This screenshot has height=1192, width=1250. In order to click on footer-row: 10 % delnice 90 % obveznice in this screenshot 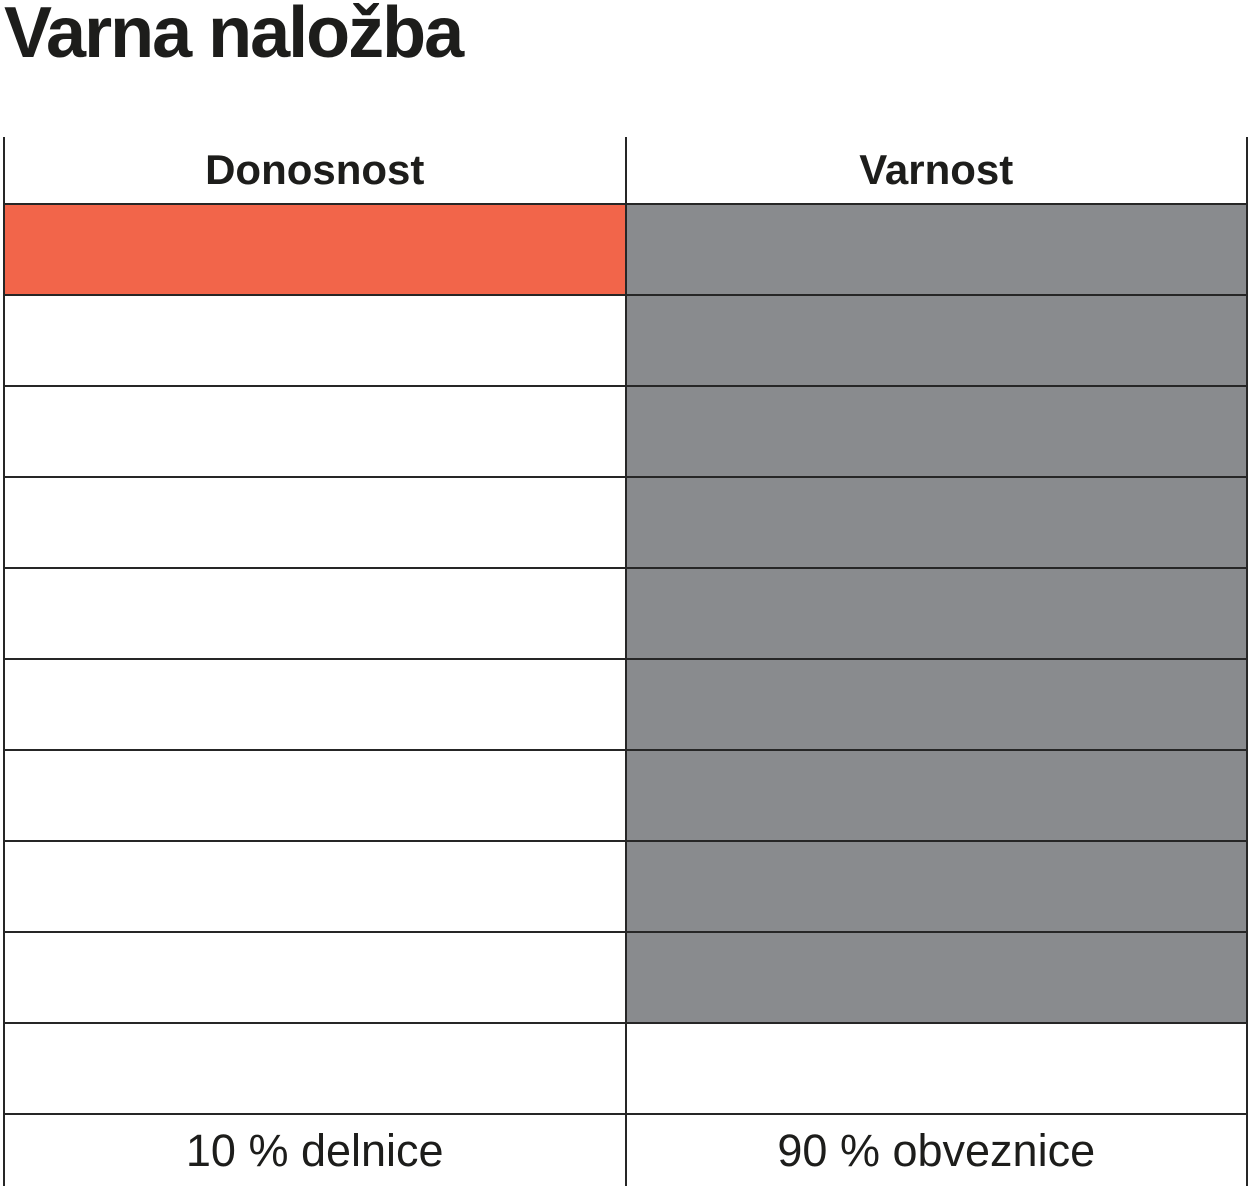, I will do `click(625, 1149)`.